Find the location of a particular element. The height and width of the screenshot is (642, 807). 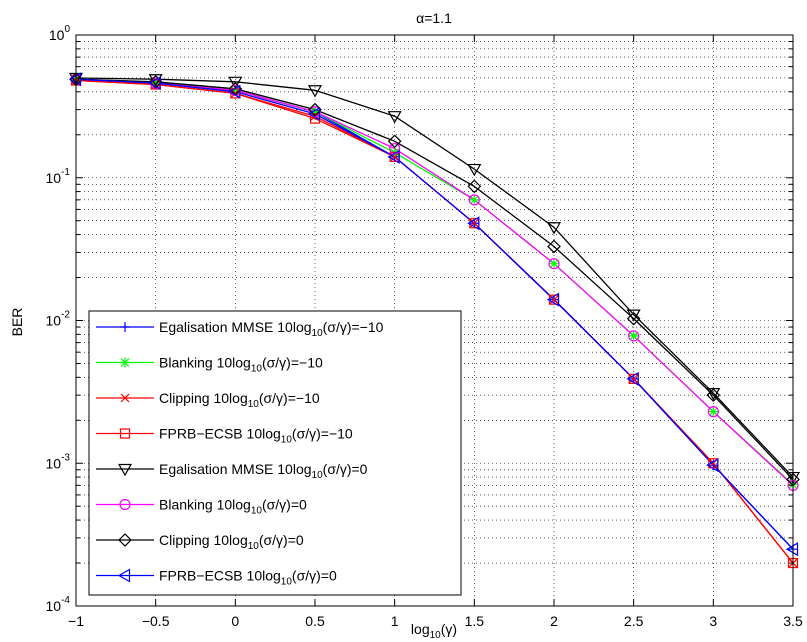

x-tick-label: 3.5 is located at coordinates (793, 621).